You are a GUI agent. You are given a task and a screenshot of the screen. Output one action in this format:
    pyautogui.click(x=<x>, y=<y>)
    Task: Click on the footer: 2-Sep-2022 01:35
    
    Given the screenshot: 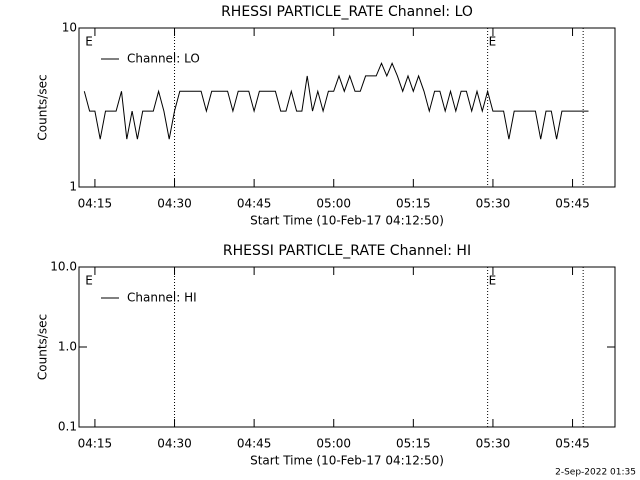 What is the action you would take?
    pyautogui.click(x=595, y=473)
    